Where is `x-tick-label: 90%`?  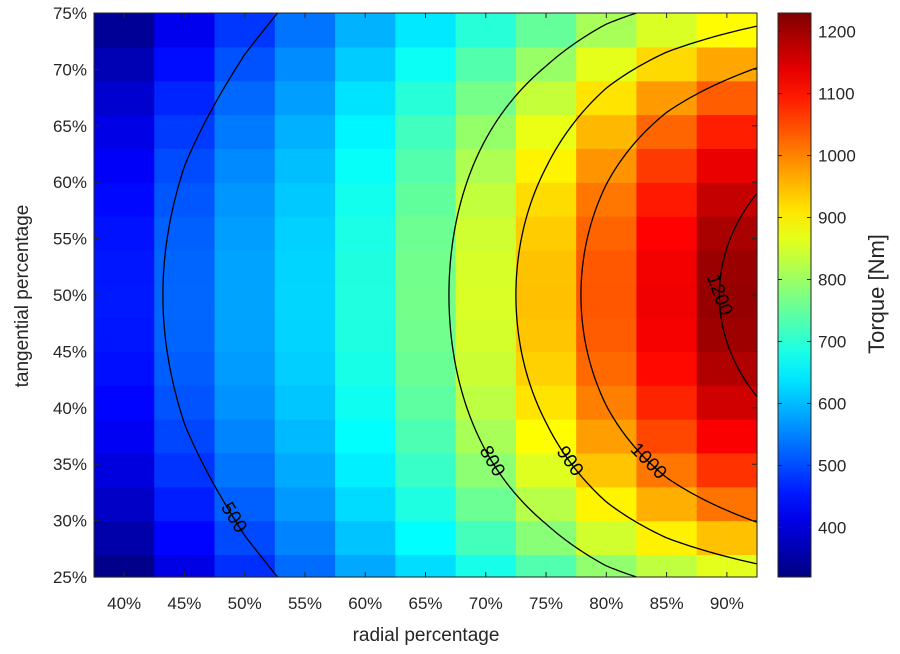 x-tick-label: 90% is located at coordinates (727, 603).